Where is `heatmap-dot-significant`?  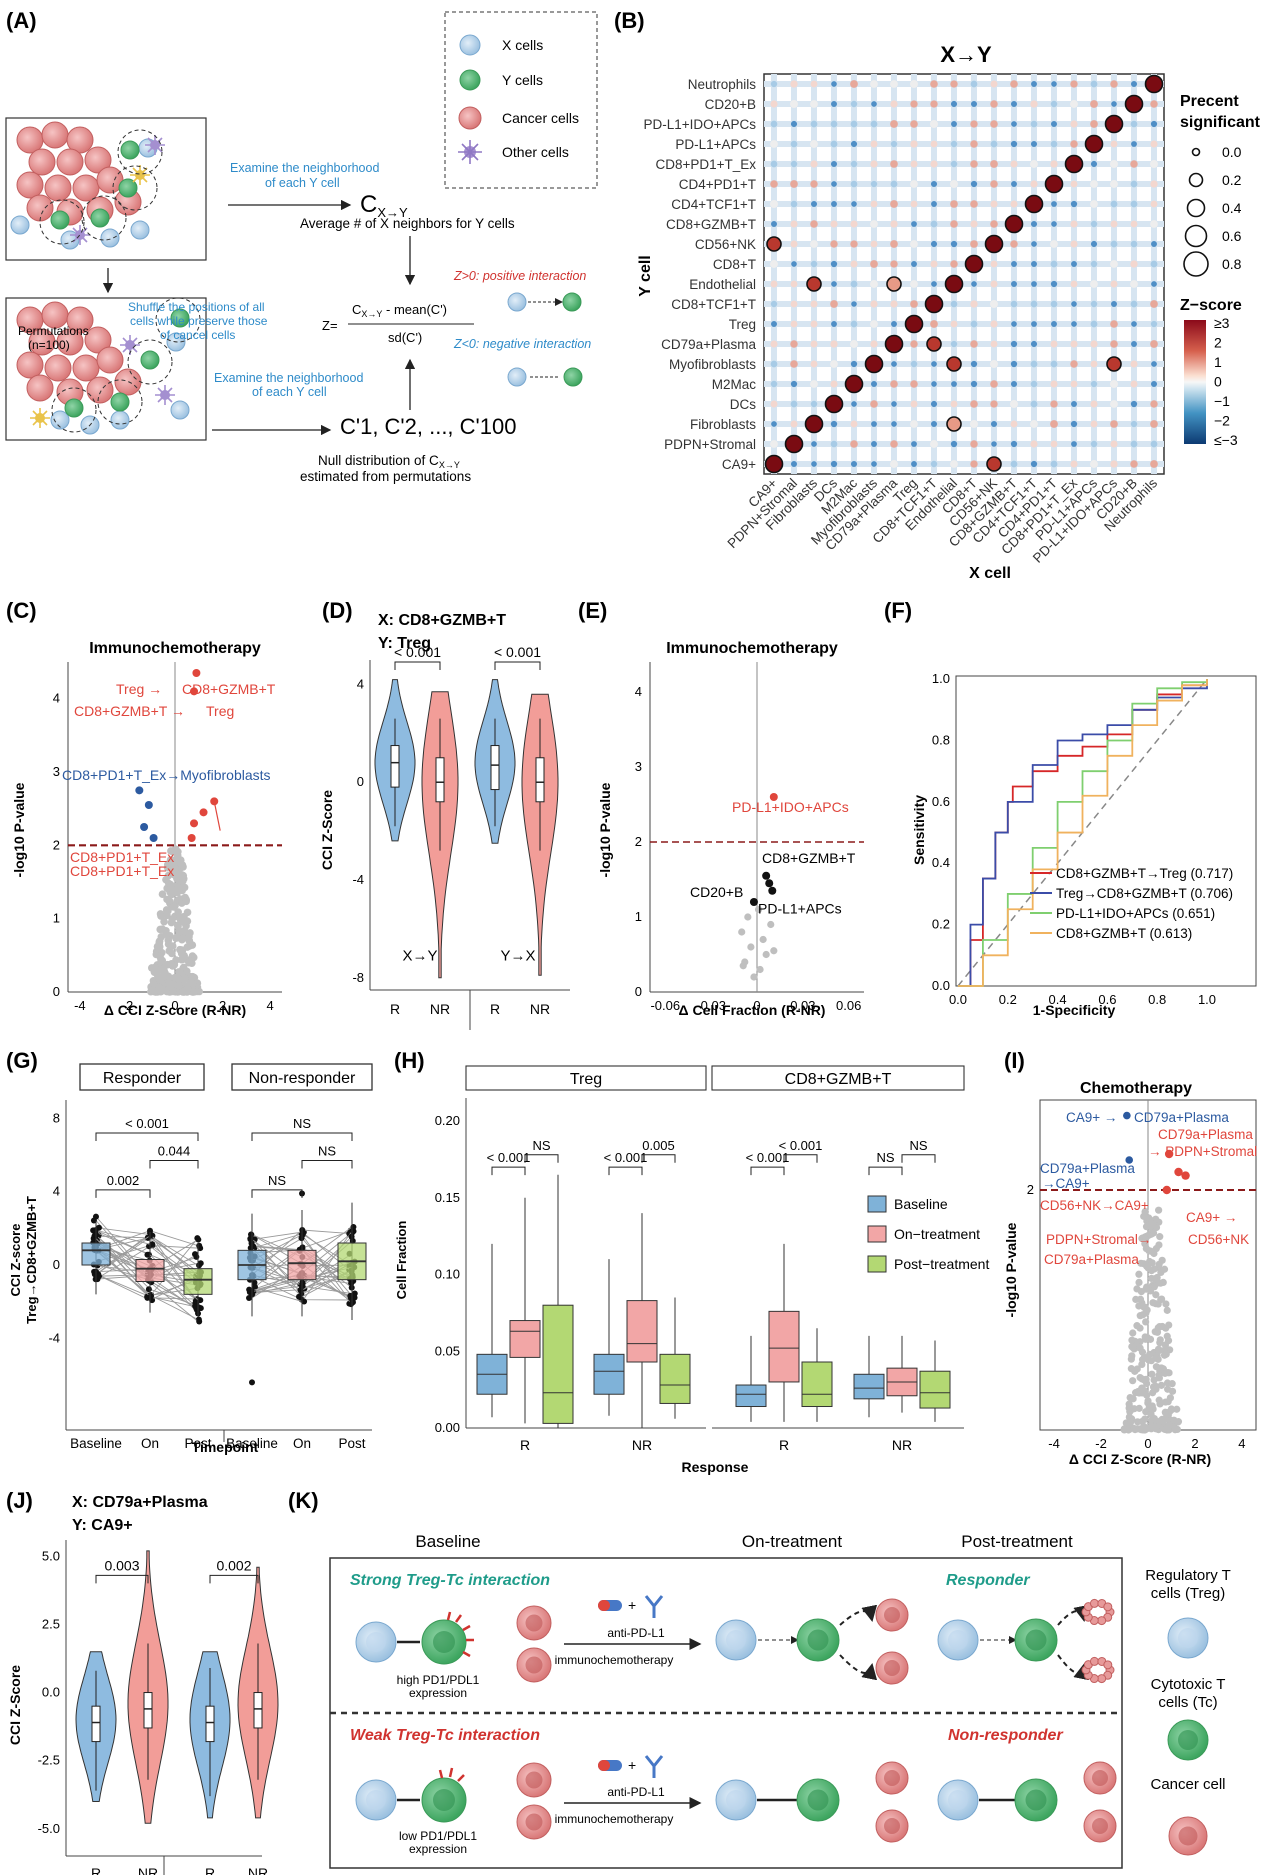
heatmap-dot-significant is located at coordinates (994, 244).